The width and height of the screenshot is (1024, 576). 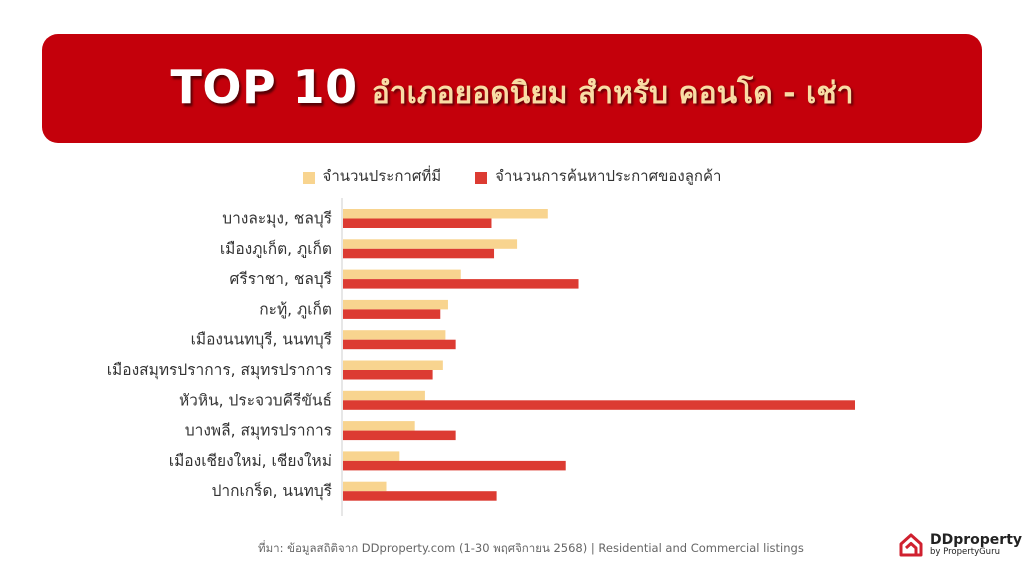 What do you see at coordinates (277, 219) in the screenshot?
I see `category-label: บางละมุง, ชลบุรี` at bounding box center [277, 219].